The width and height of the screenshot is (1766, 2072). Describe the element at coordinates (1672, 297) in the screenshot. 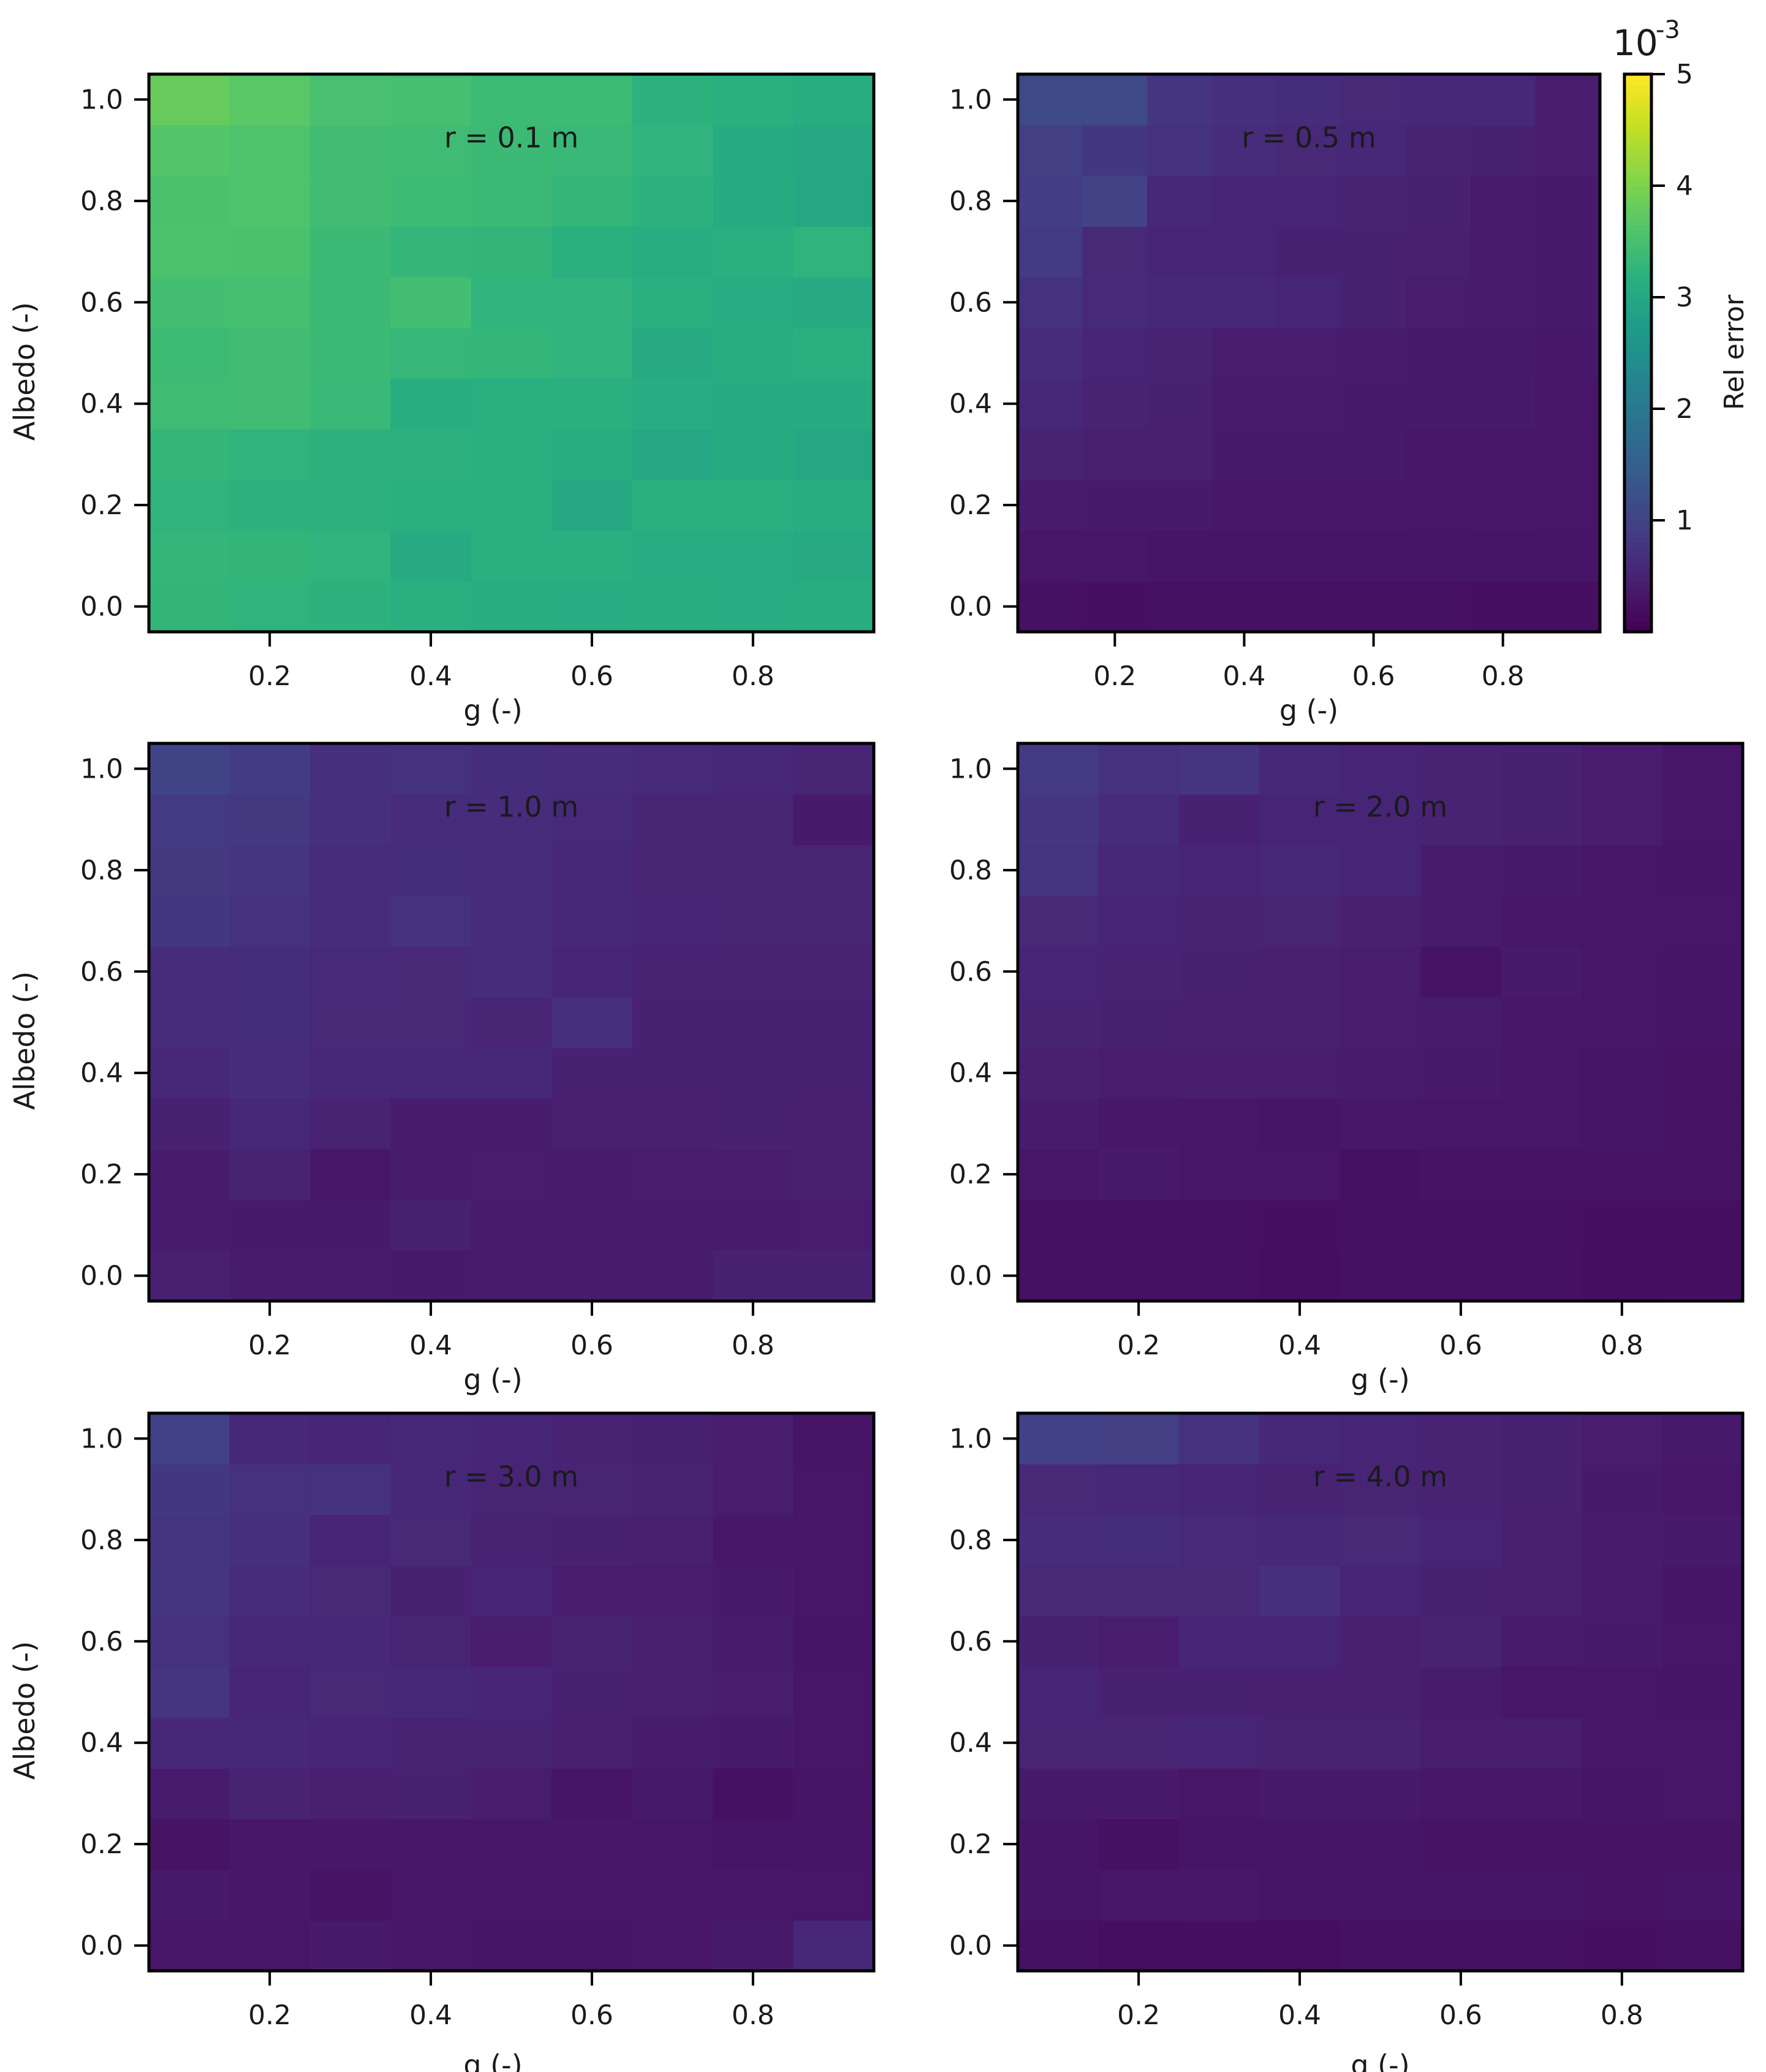

I see `colorbar-ticks: 1 2 3 4 5` at that location.